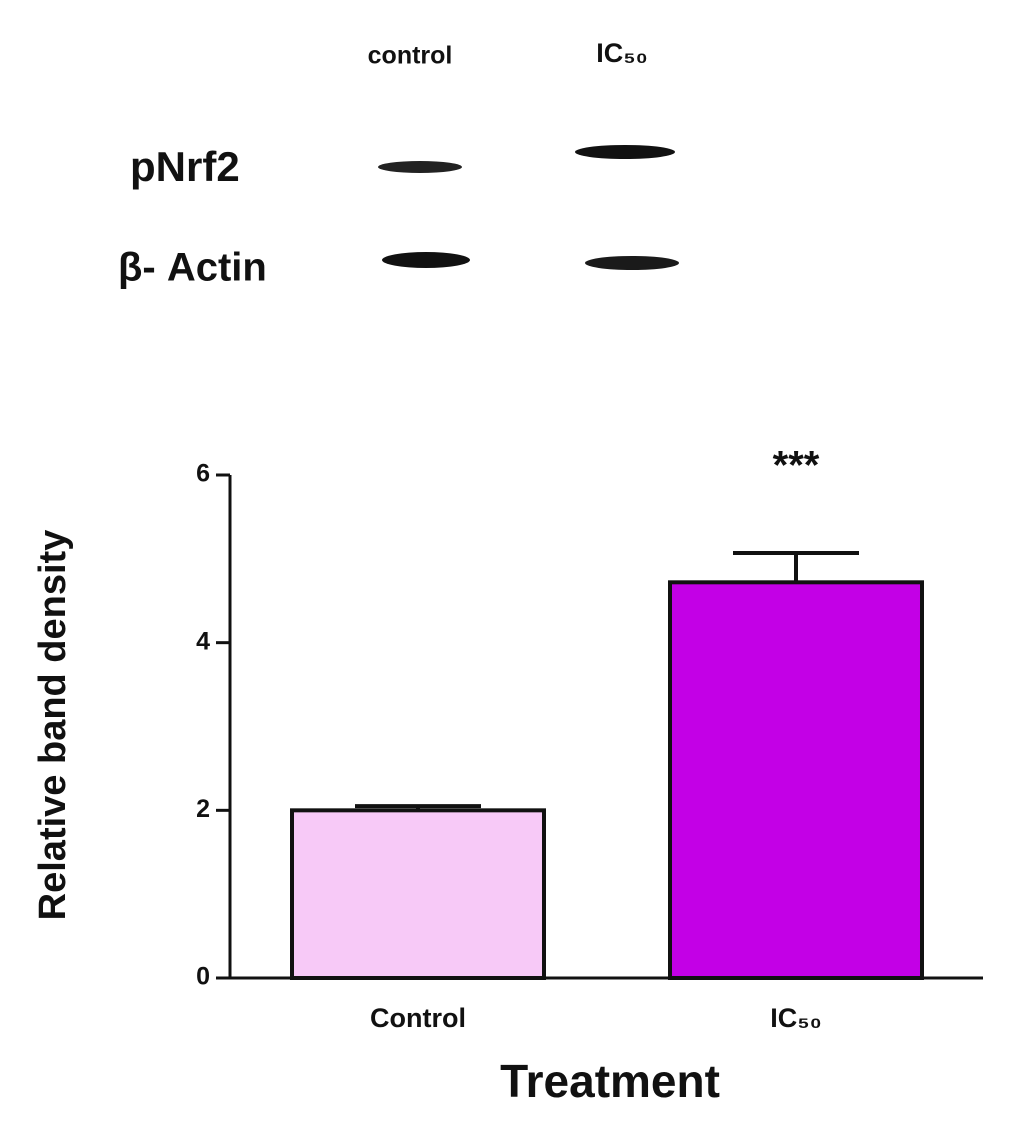 The height and width of the screenshot is (1130, 1016). Describe the element at coordinates (410, 56) in the screenshot. I see `lane-label: control` at that location.